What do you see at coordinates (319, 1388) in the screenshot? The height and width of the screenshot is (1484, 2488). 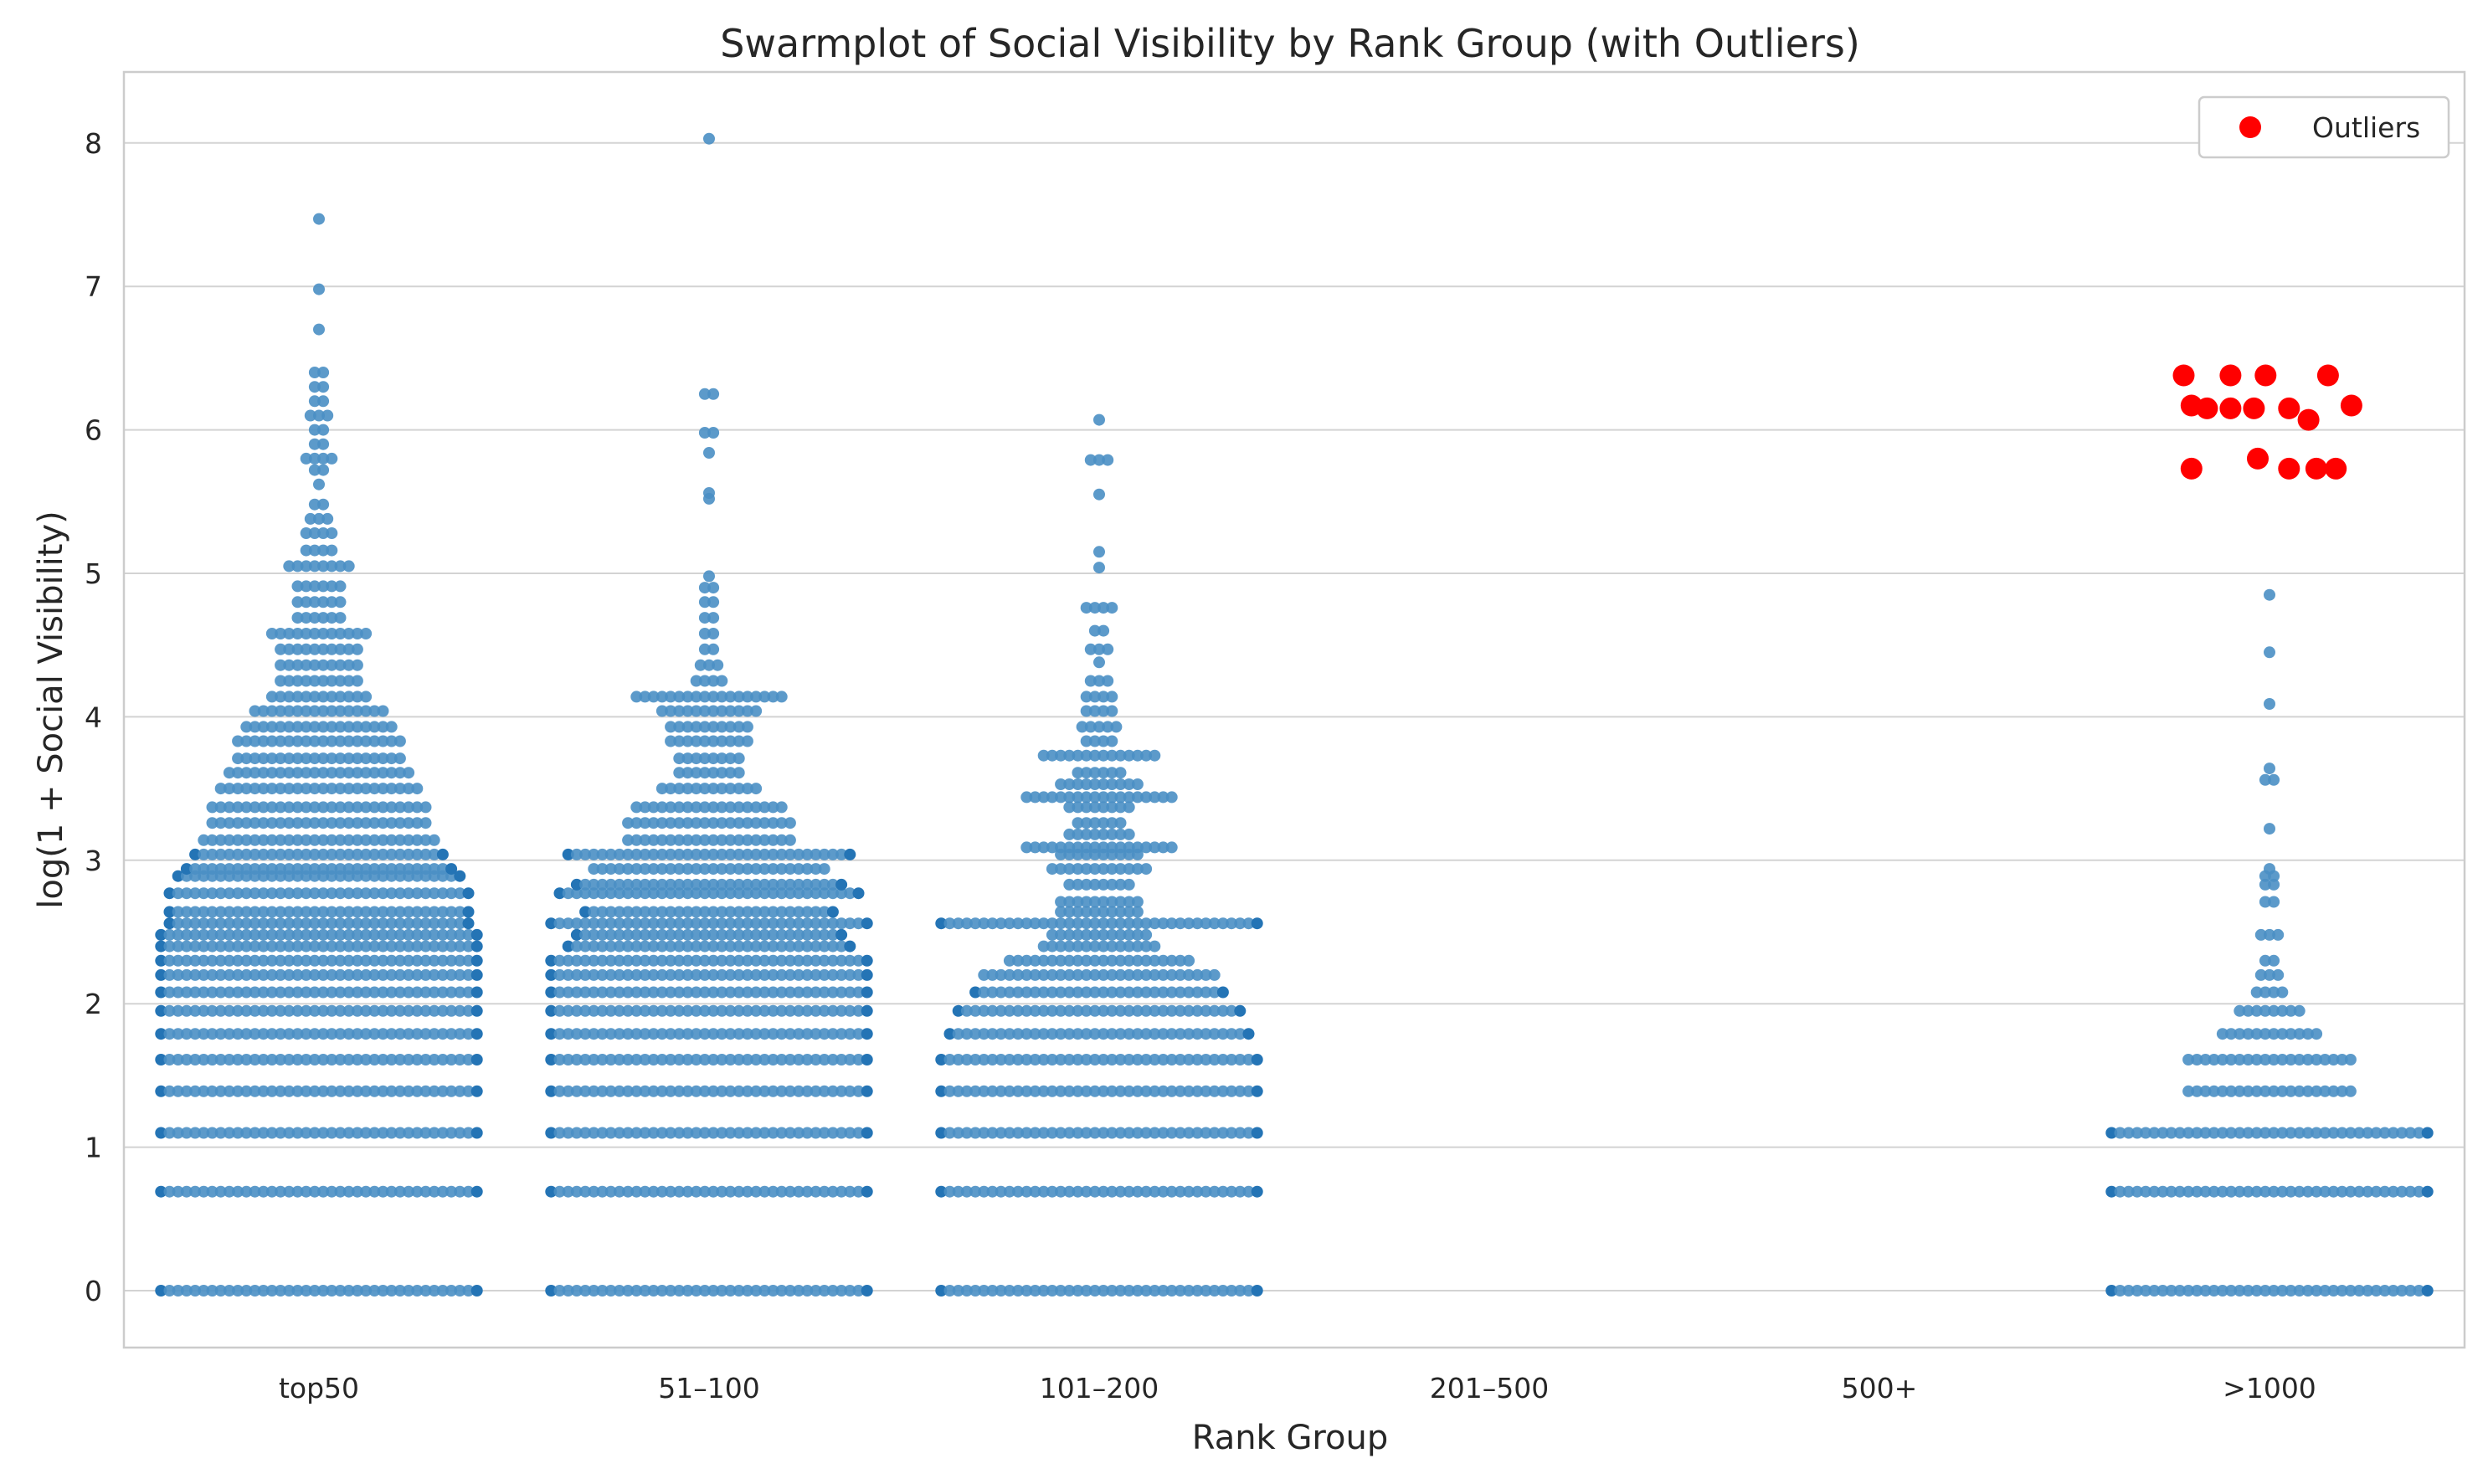 I see `x-tick-label: top50` at bounding box center [319, 1388].